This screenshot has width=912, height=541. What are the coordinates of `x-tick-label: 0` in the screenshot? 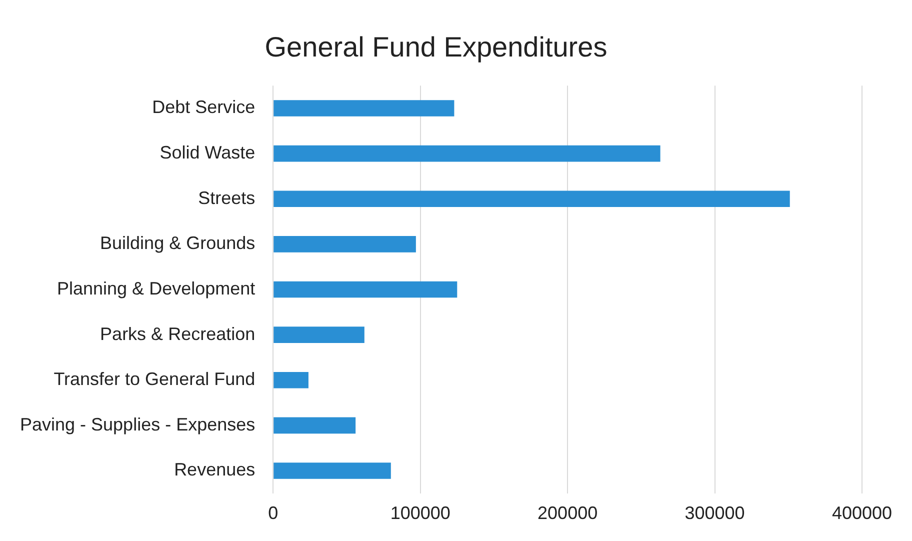 It's located at (273, 513).